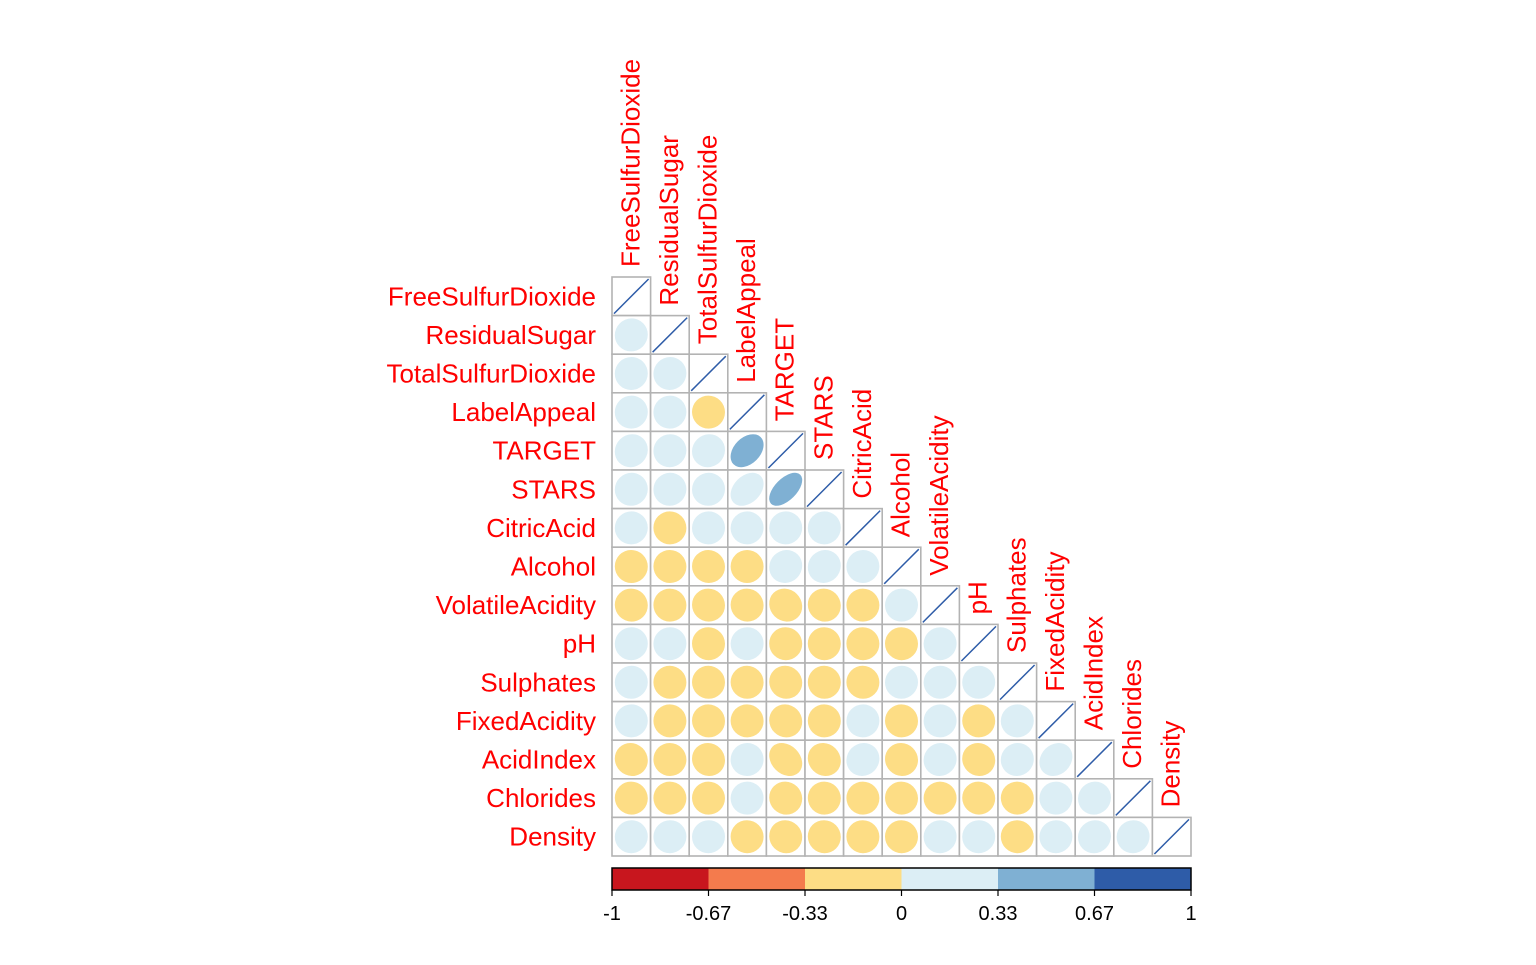 This screenshot has height=965, width=1536. I want to click on legend-tick-label: 1, so click(1190, 914).